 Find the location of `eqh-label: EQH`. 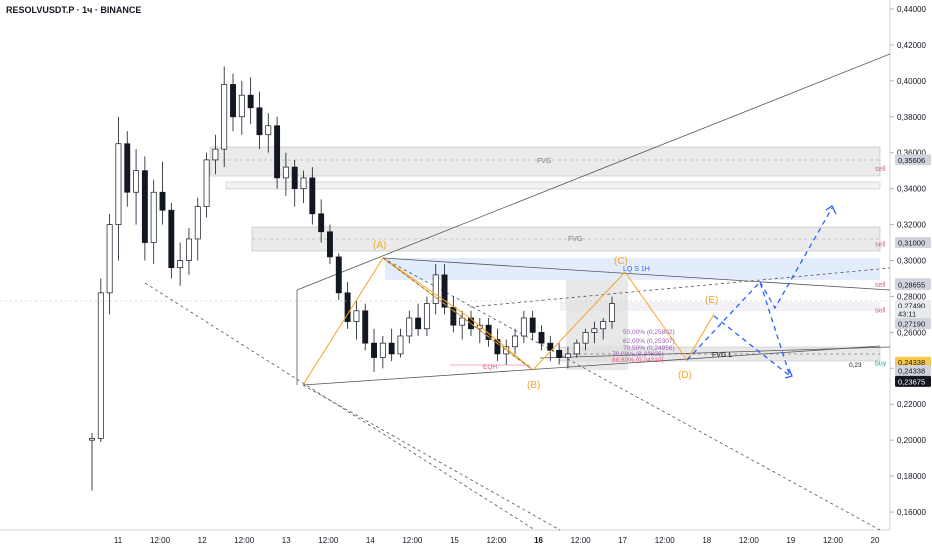

eqh-label: EQH is located at coordinates (490, 367).